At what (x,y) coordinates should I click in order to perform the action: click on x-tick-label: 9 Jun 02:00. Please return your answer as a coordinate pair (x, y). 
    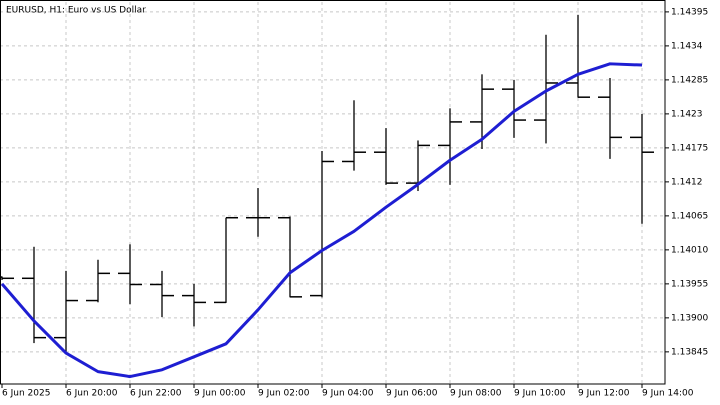
    Looking at the image, I should click on (284, 394).